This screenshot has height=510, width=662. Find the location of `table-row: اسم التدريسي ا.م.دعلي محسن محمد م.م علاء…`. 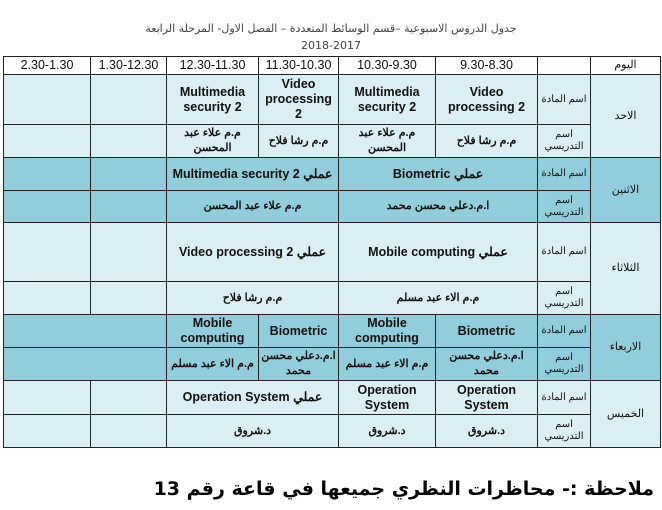

table-row: اسم التدريسي ا.م.دعلي محسن محمد م.م علاء… is located at coordinates (332, 206).